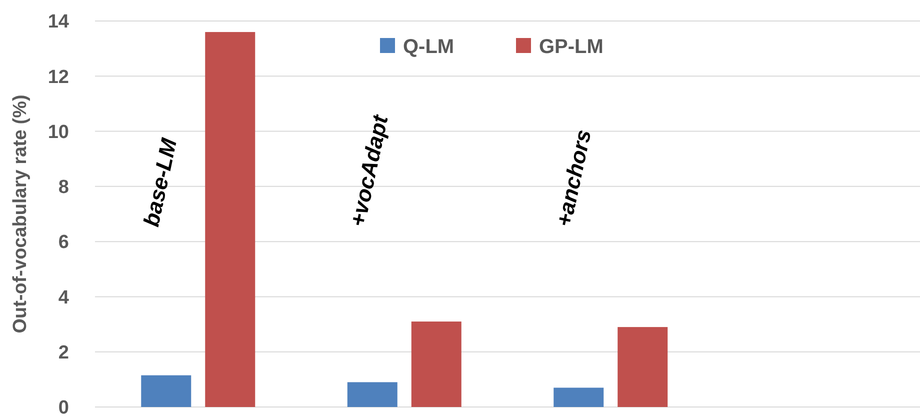 This screenshot has width=920, height=416. I want to click on y-tick-label: 10, so click(58, 132).